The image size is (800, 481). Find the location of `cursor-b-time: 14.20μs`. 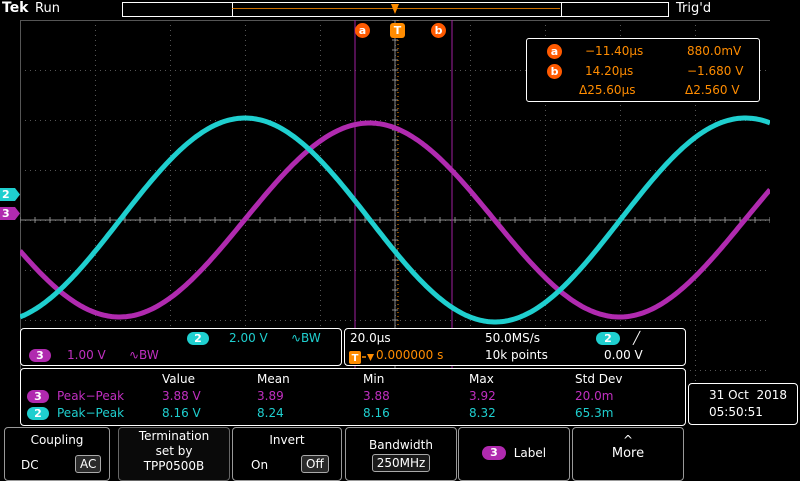

cursor-b-time: 14.20μs is located at coordinates (609, 71).